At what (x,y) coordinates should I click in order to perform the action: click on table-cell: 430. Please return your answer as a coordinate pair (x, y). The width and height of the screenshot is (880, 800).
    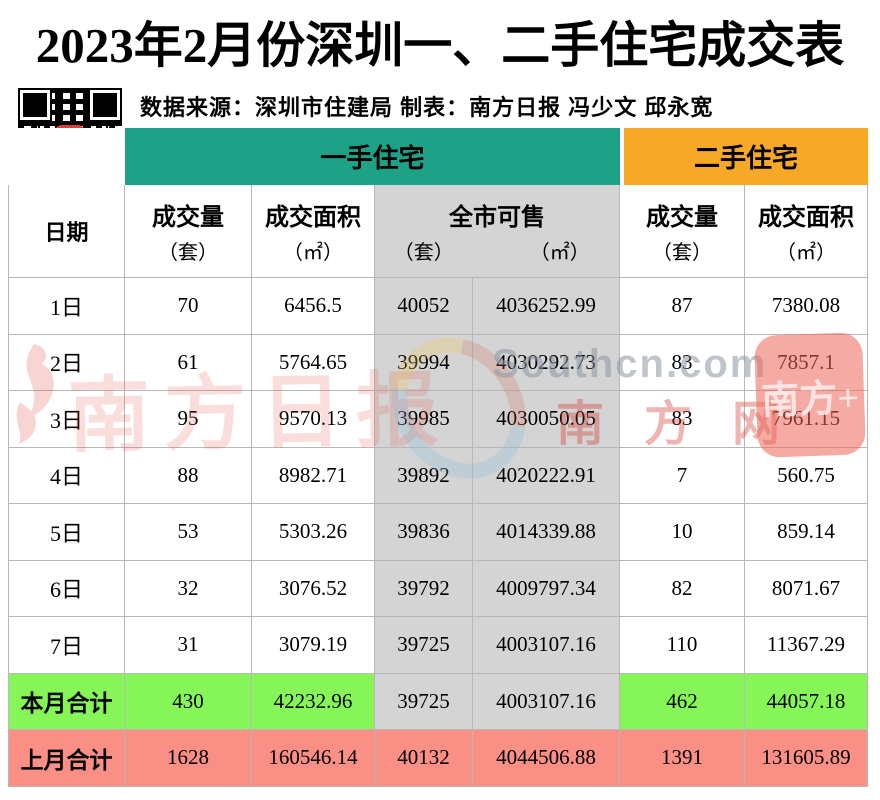
    Looking at the image, I should click on (188, 701).